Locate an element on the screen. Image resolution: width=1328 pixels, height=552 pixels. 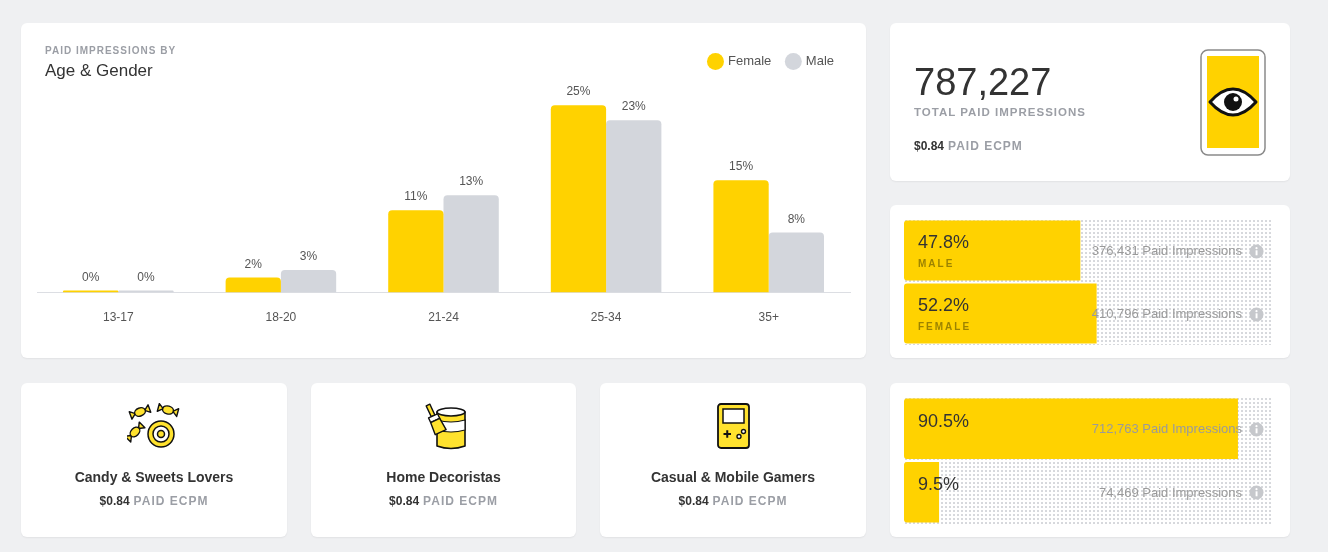
data-label: 90.5% is located at coordinates (944, 420).